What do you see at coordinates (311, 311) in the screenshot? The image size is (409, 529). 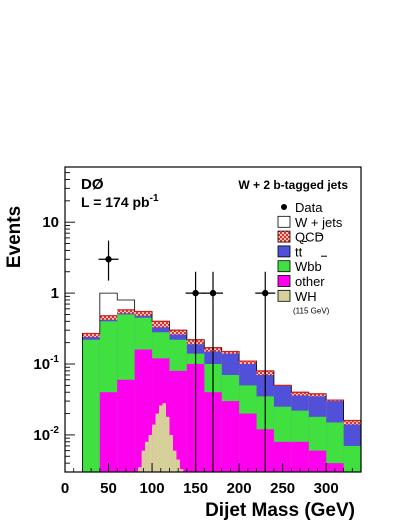 I see `legend-wh-mass-note: (115 GeV)` at bounding box center [311, 311].